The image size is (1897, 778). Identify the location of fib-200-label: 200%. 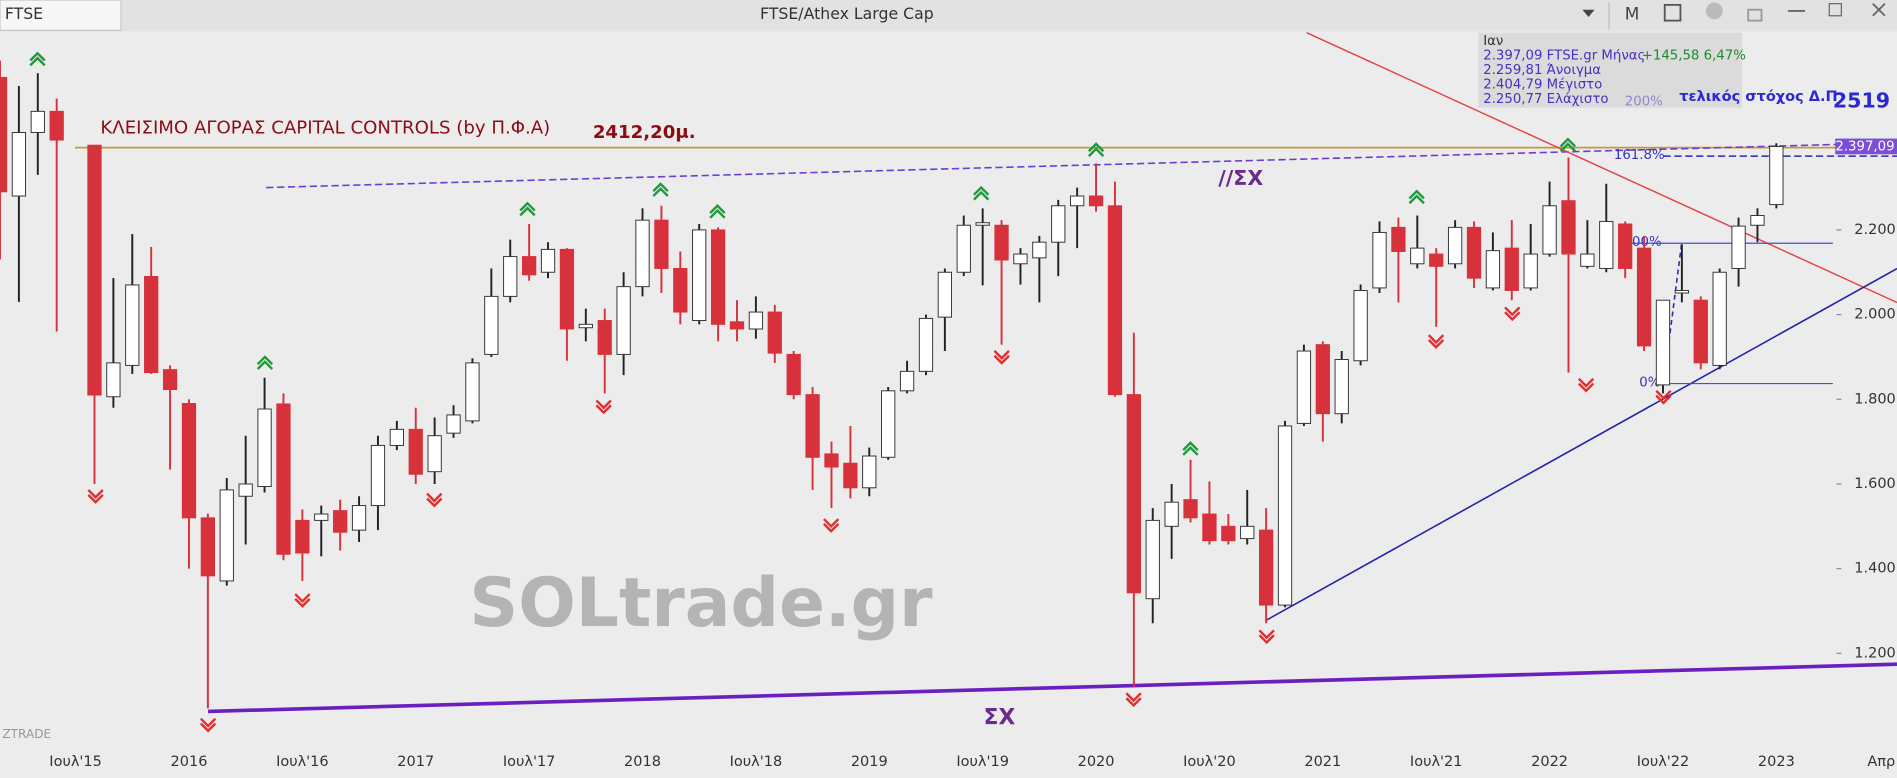
(1644, 102).